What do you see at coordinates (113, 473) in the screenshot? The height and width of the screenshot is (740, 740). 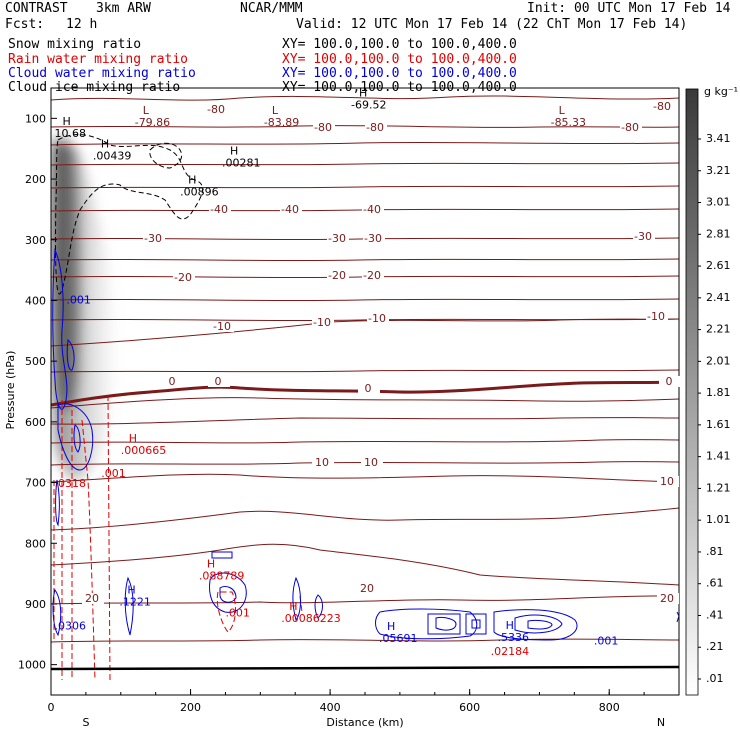 I see `extrema-value-10: .001` at bounding box center [113, 473].